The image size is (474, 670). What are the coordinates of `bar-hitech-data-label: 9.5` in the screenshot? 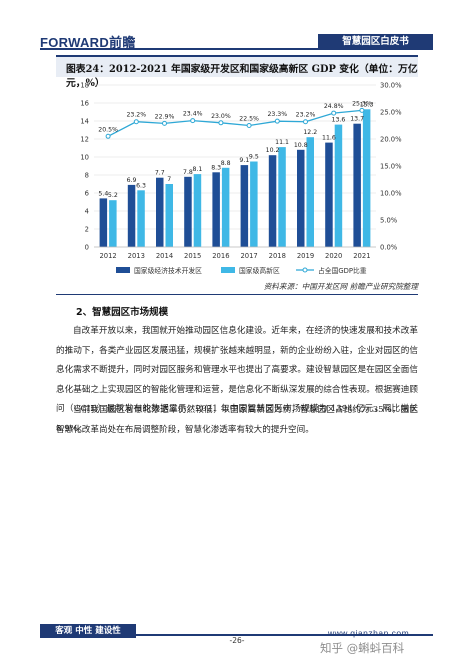 It's located at (254, 157).